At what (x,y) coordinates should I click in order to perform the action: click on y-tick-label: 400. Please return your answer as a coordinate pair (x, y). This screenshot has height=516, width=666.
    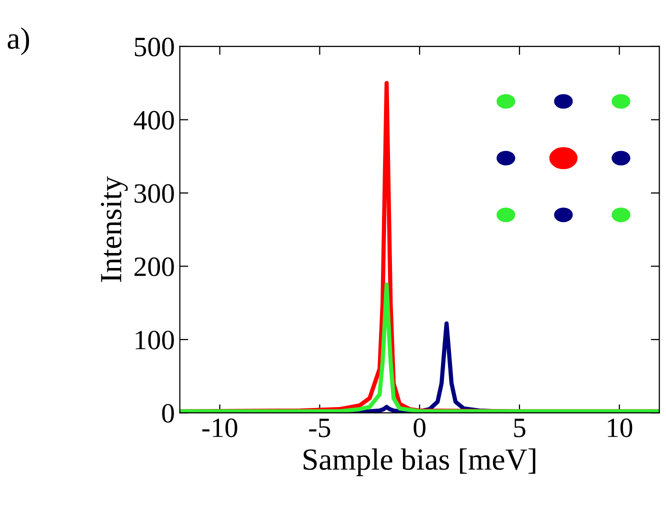
    Looking at the image, I should click on (154, 120).